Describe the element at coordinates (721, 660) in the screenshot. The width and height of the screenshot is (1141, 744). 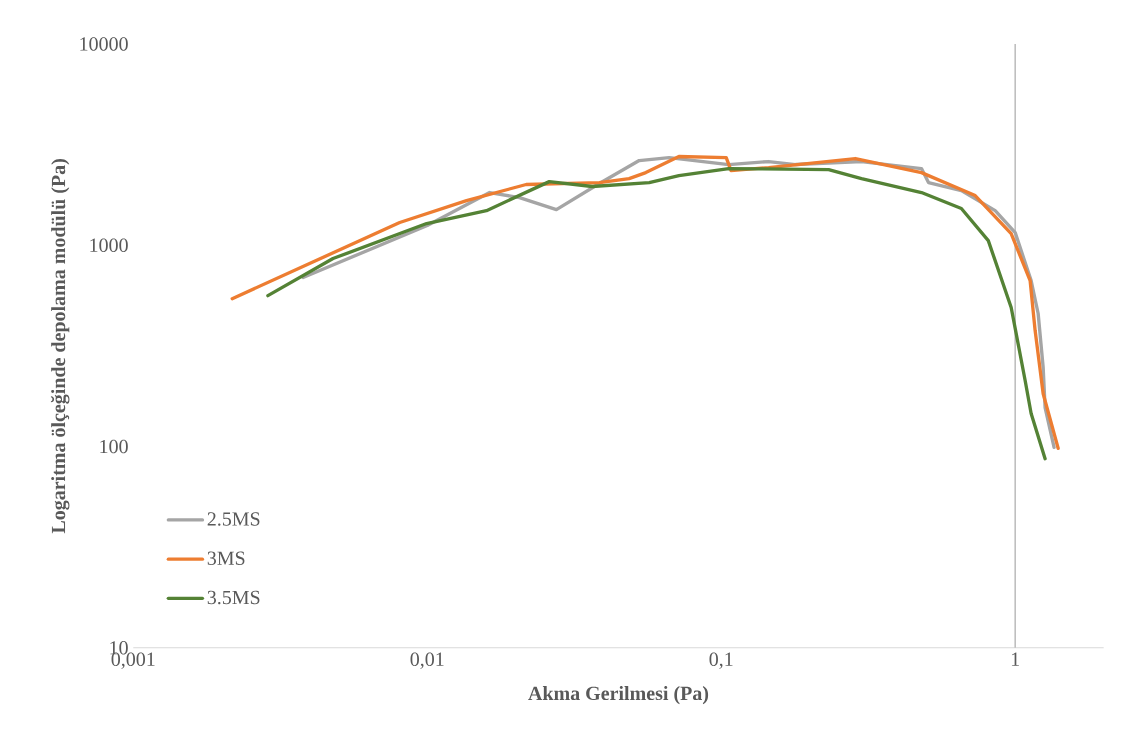
I see `x-tick-label: 0,1` at that location.